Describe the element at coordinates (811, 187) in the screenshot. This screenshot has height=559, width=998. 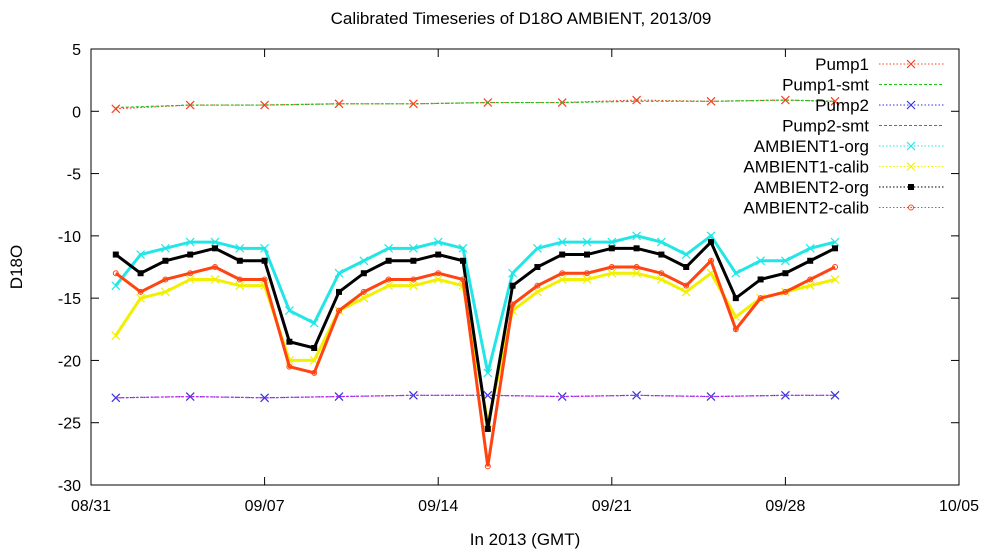
I see `legend-label-ambient2-org: AMBIENT2-org` at that location.